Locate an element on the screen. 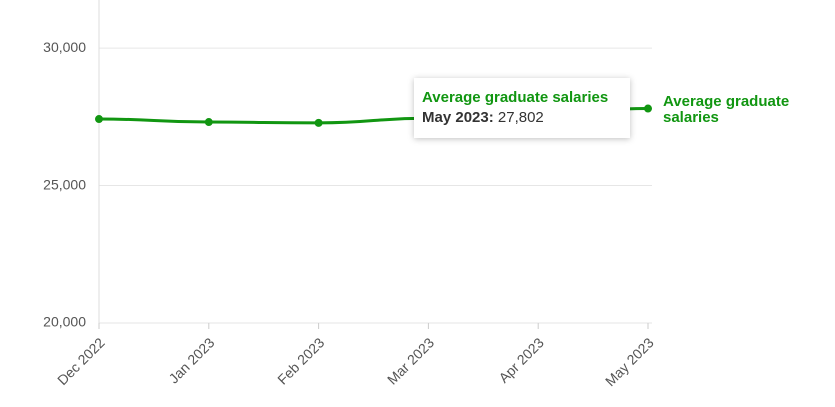  x-tick-label: Feb 2023 is located at coordinates (300, 360).